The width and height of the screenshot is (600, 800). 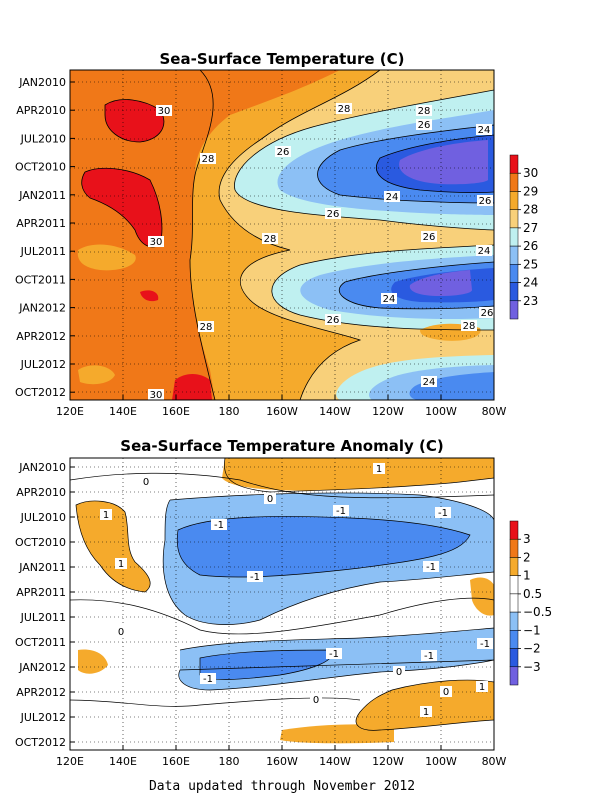 I want to click on bottom-y-tick-label: APR2012, so click(x=41, y=692).